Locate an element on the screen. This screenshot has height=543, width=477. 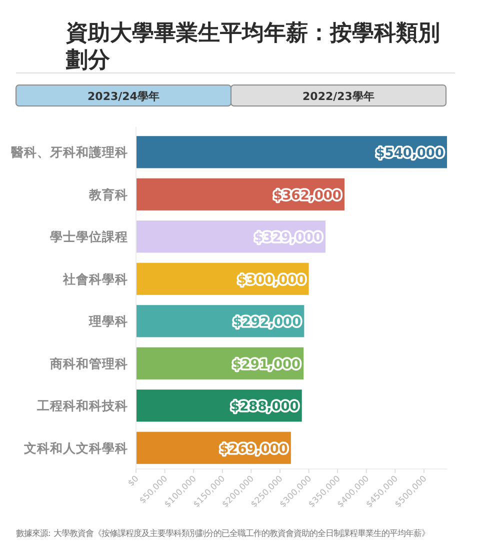
y-tick-label: 社會科學科 is located at coordinates (95, 278).